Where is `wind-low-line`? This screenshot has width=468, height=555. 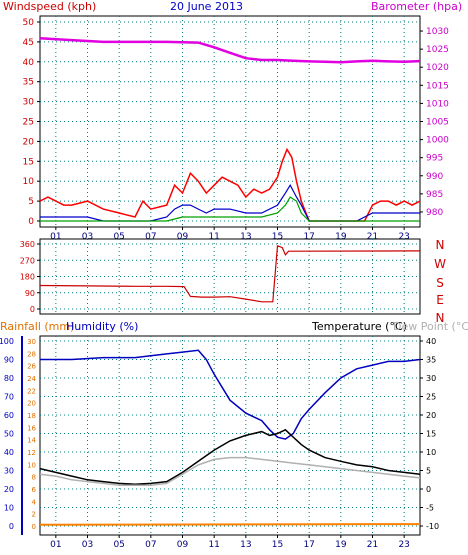 wind-low-line is located at coordinates (230, 209).